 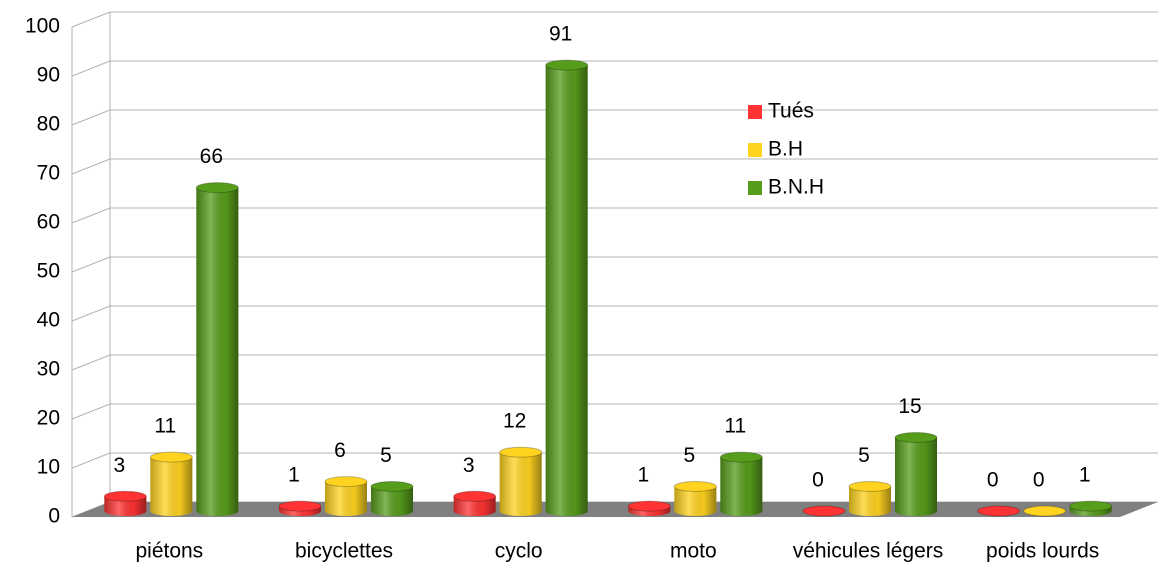 I want to click on y-tick-label: 0, so click(x=54, y=516).